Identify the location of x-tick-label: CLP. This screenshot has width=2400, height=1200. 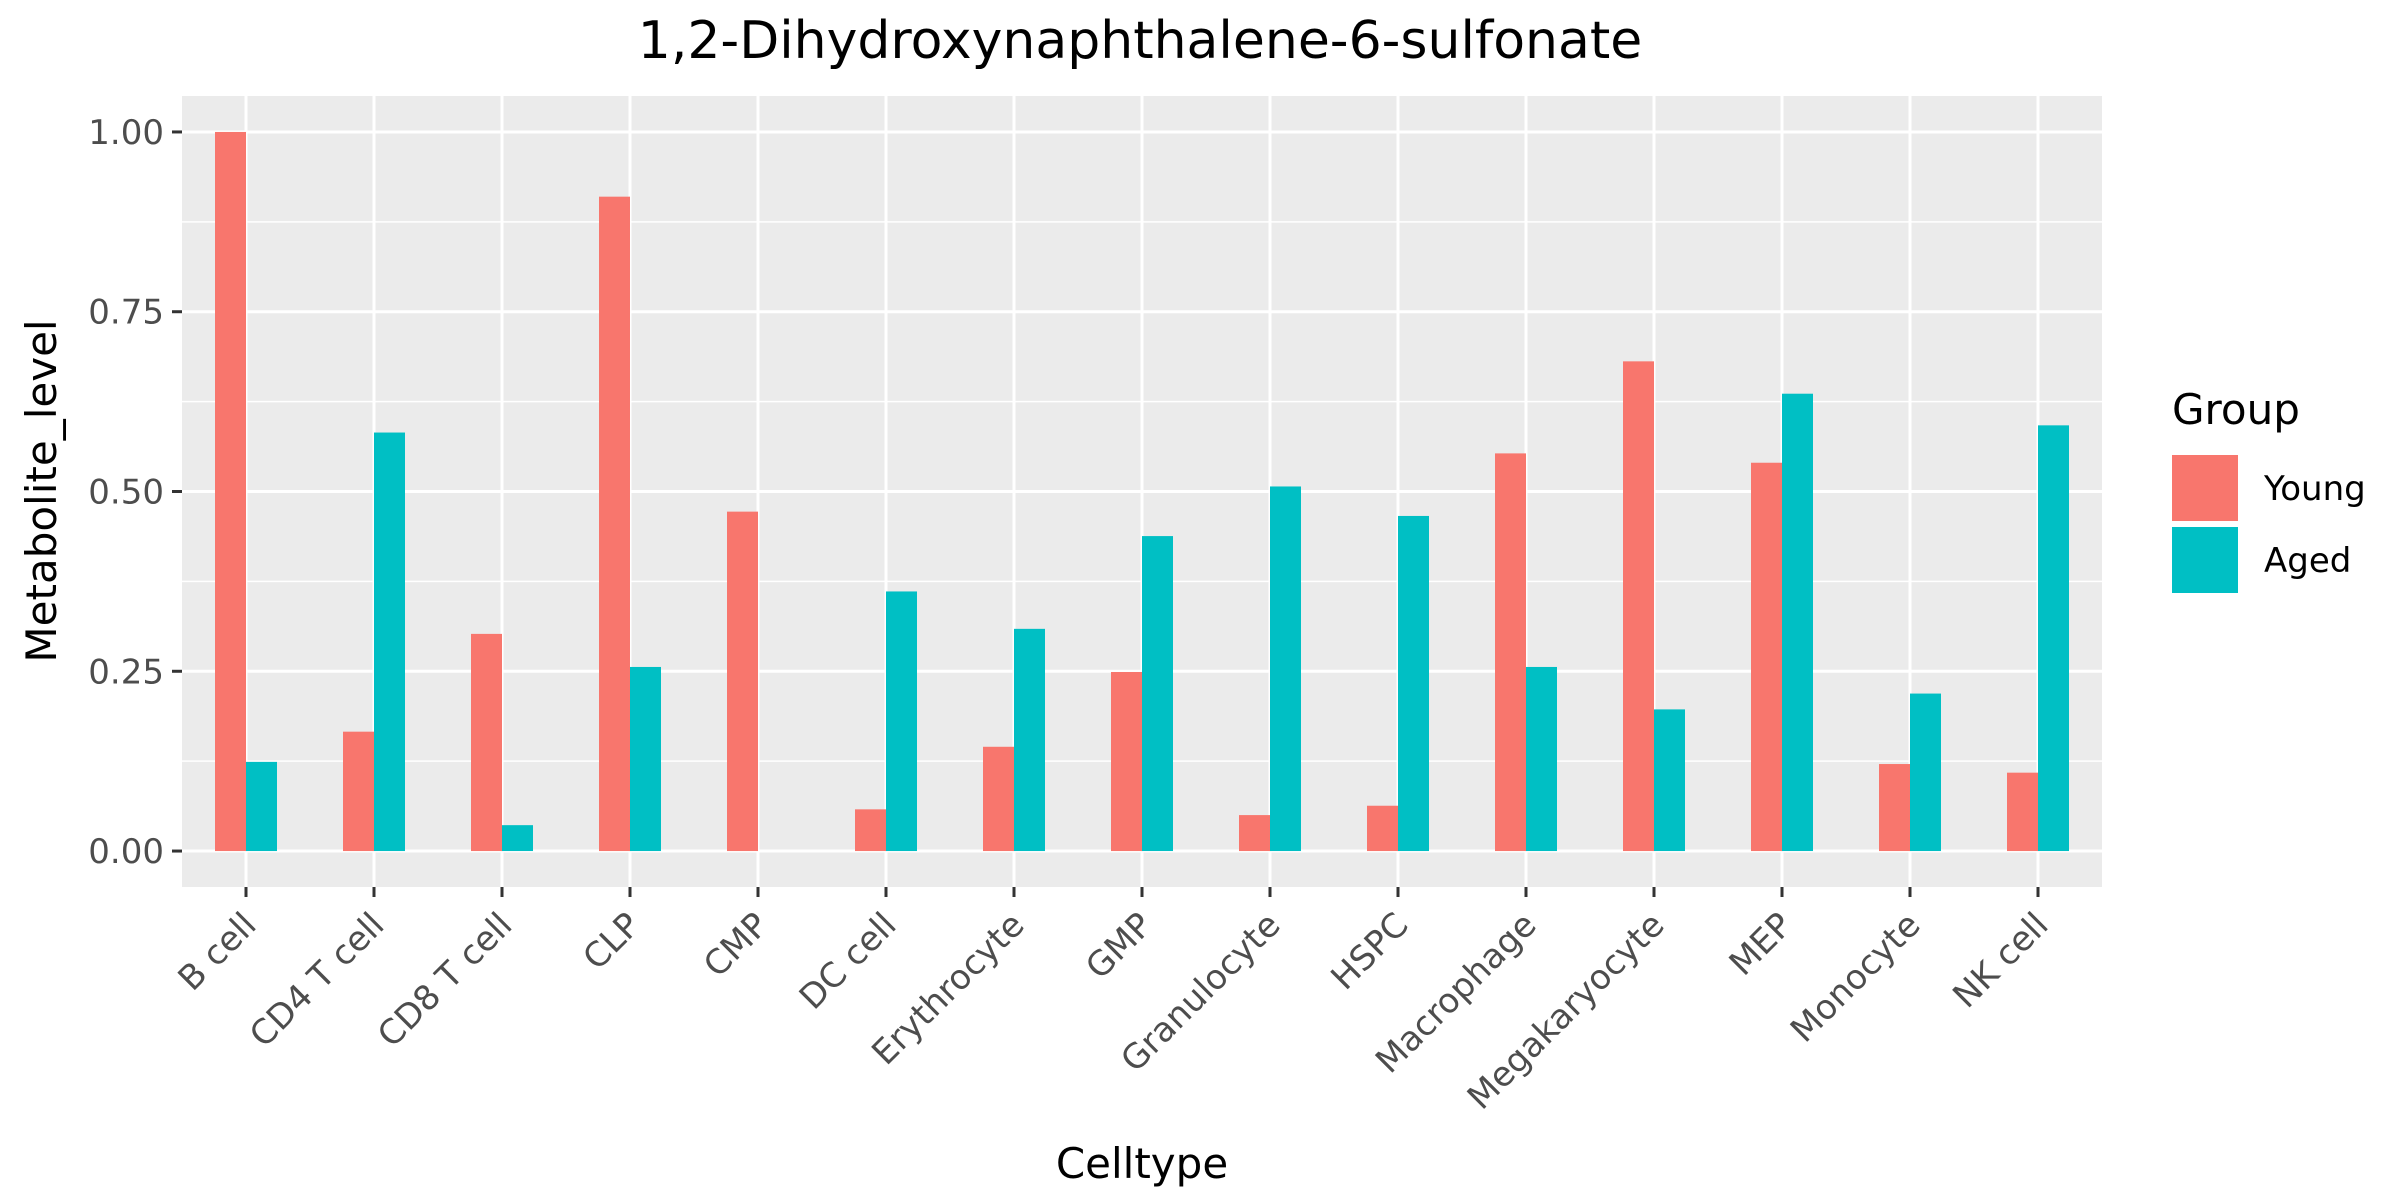
(611, 941).